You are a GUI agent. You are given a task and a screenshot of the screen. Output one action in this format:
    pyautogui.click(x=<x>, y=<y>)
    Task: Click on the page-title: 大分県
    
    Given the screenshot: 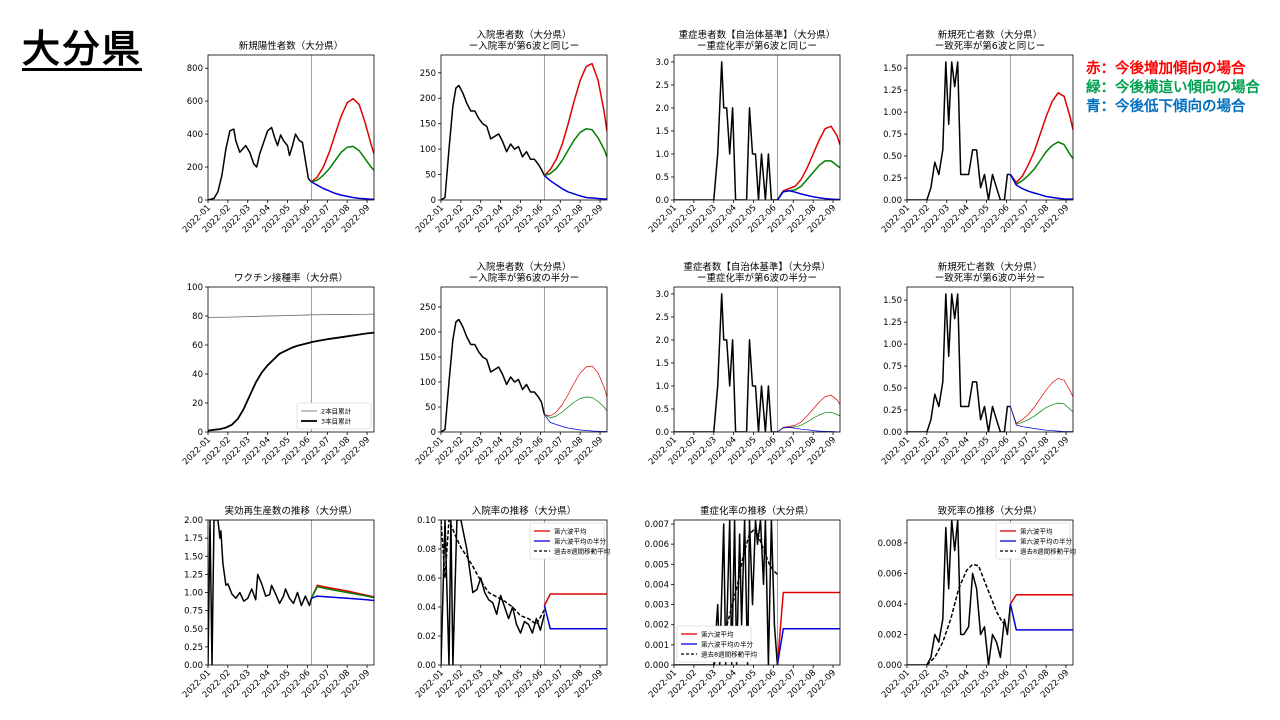 What is the action you would take?
    pyautogui.click(x=82, y=49)
    